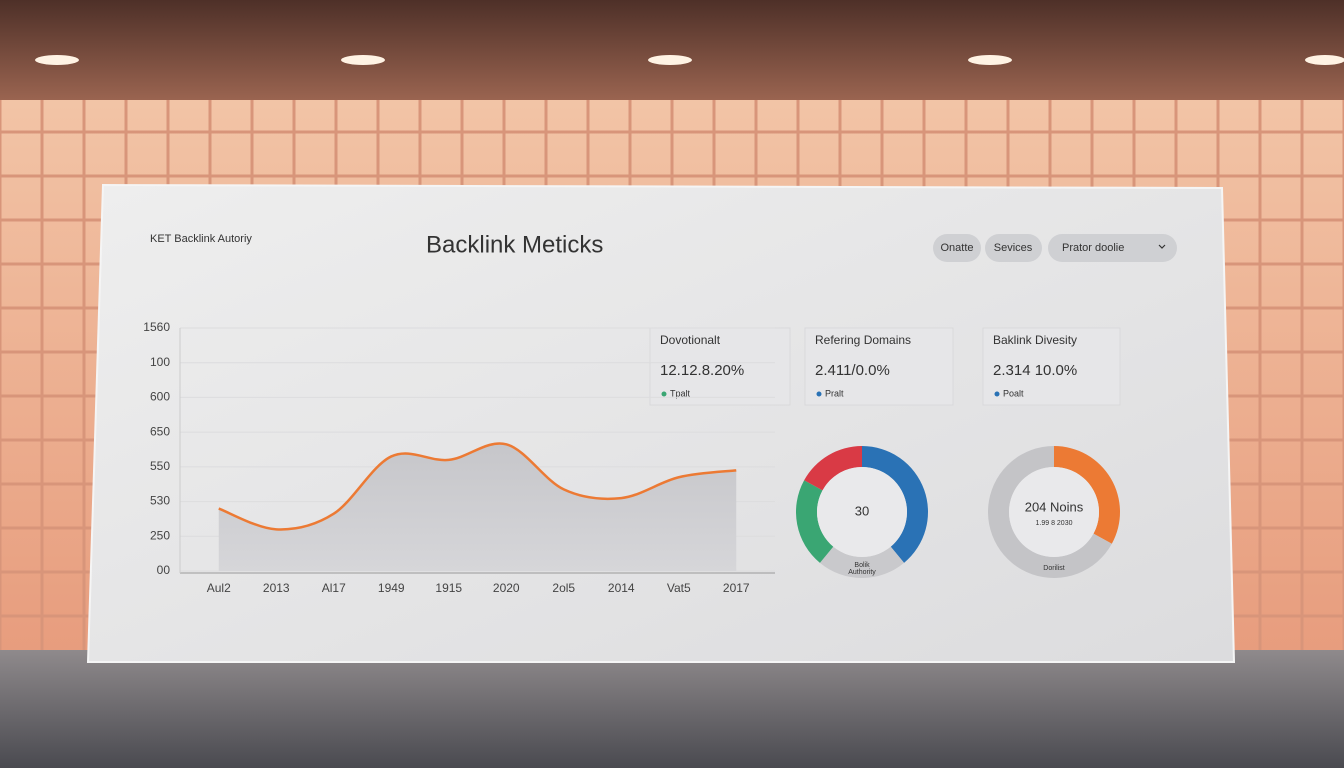 The width and height of the screenshot is (1344, 768). I want to click on dropdown, so click(1112, 248).